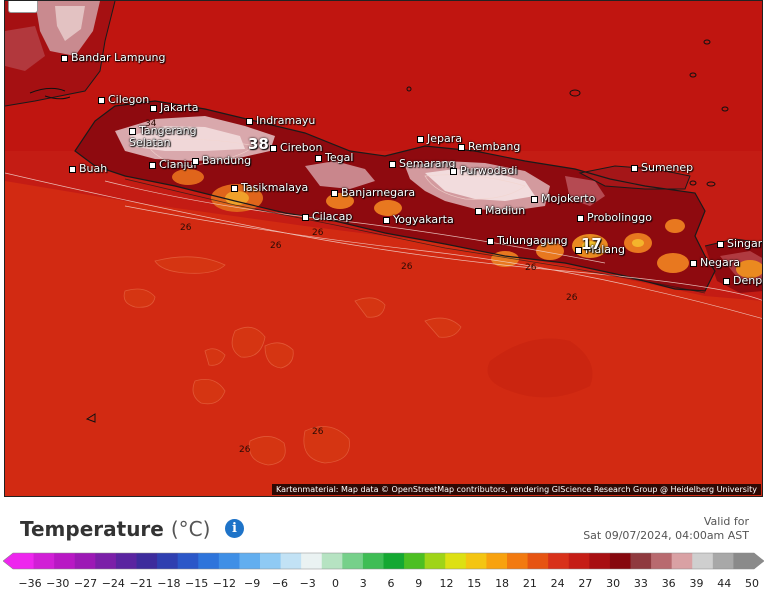  Describe the element at coordinates (190, 529) in the screenshot. I see `legend-unit: (°C)` at that location.